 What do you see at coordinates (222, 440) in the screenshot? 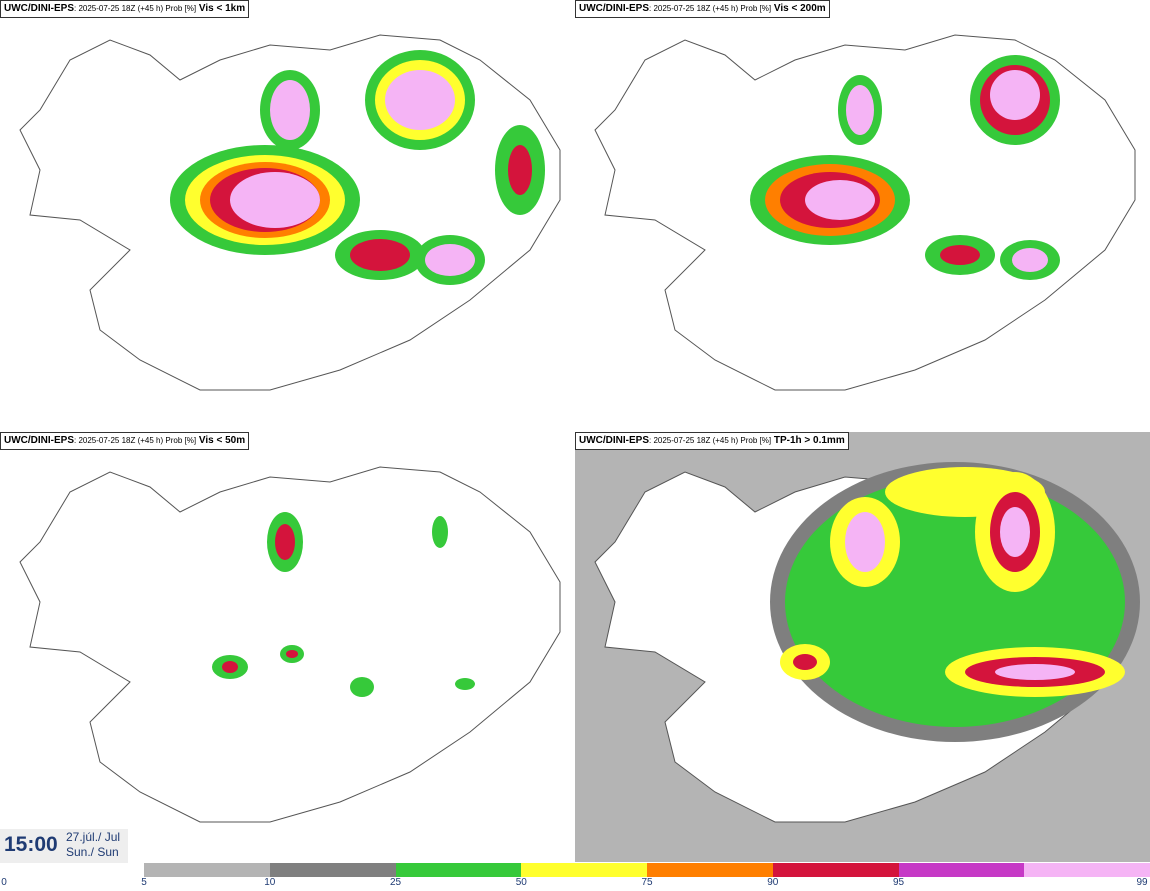
I see `variable-name: Vis < 50m` at bounding box center [222, 440].